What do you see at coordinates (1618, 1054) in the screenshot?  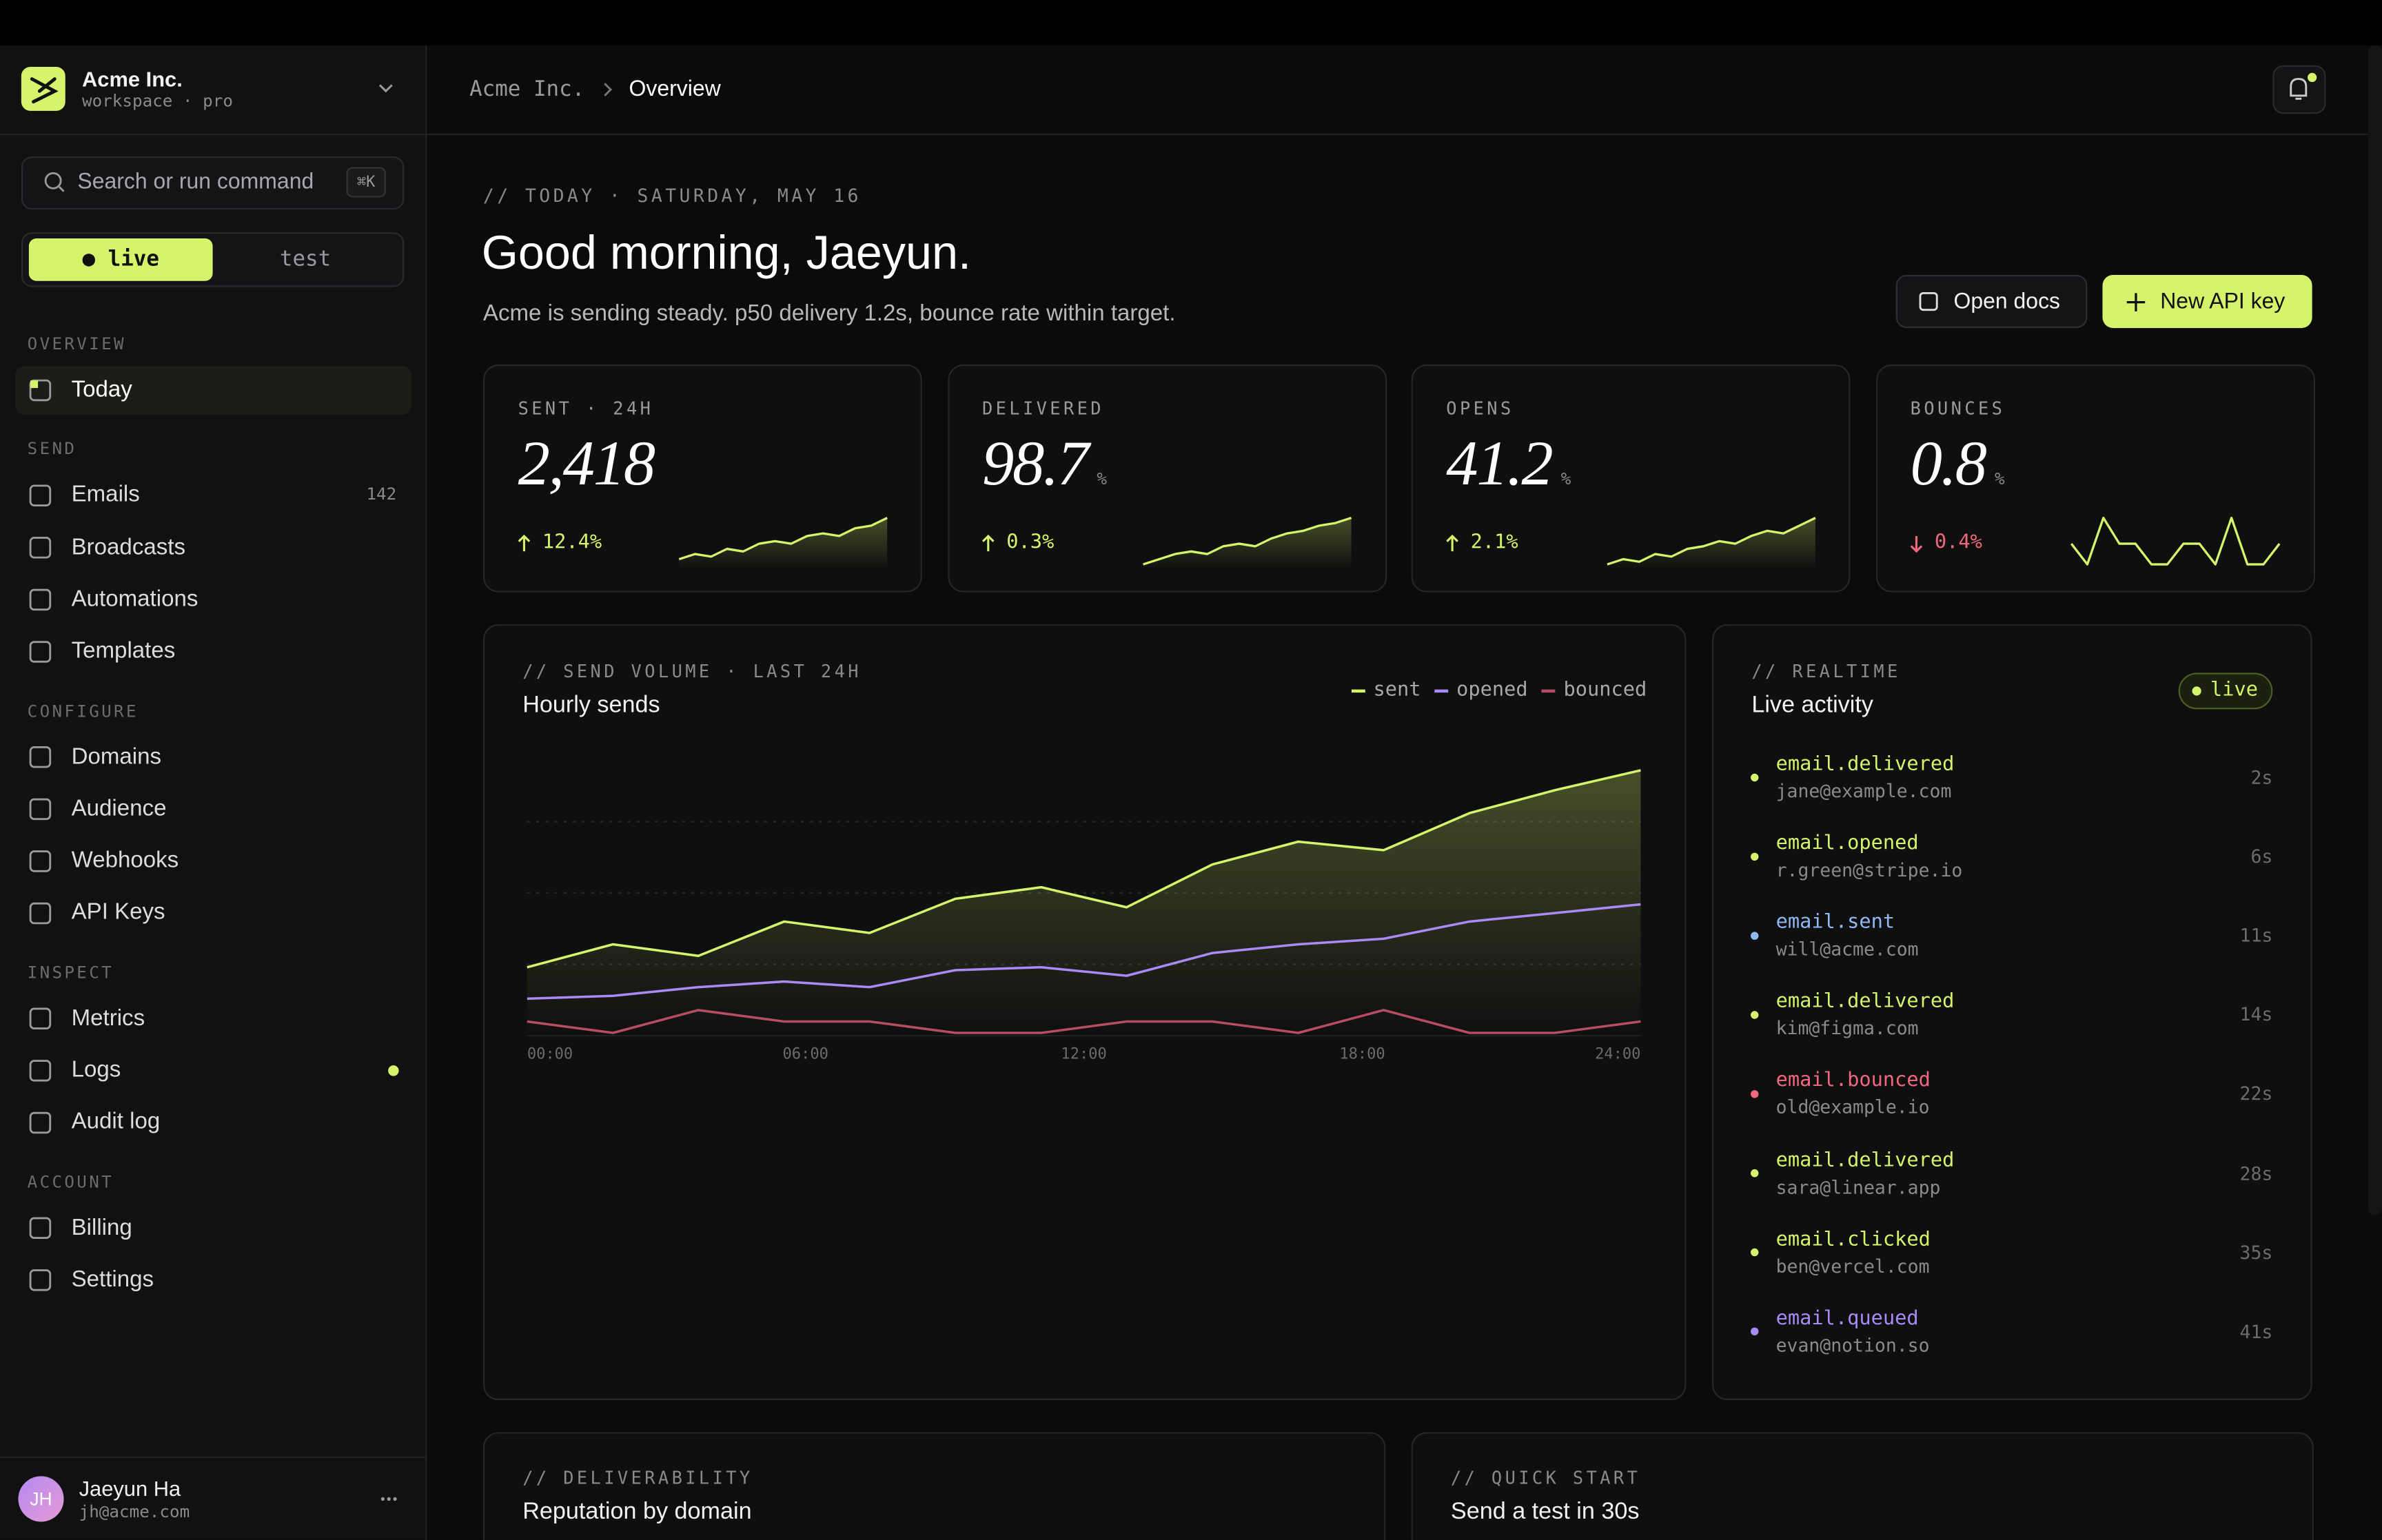 I see `x-tick-label: 24:00` at bounding box center [1618, 1054].